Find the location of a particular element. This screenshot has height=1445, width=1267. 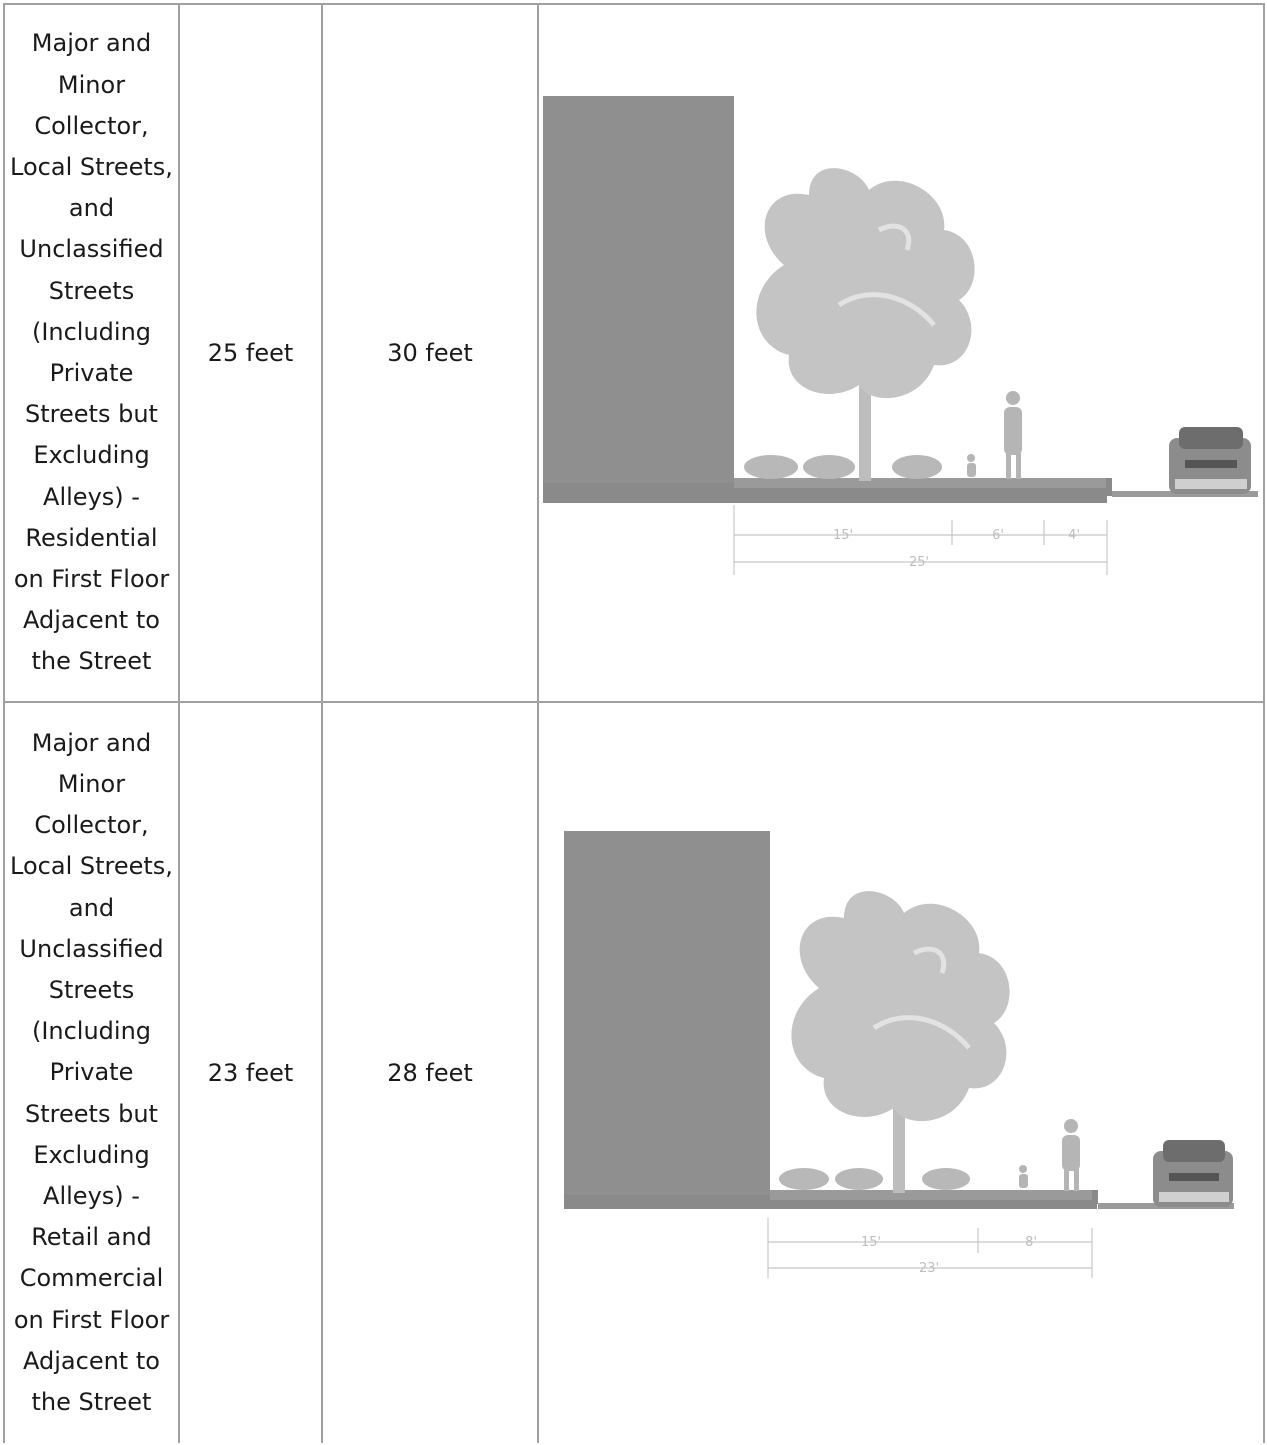

min-setback-cell: 23 feet is located at coordinates (250, 1072).